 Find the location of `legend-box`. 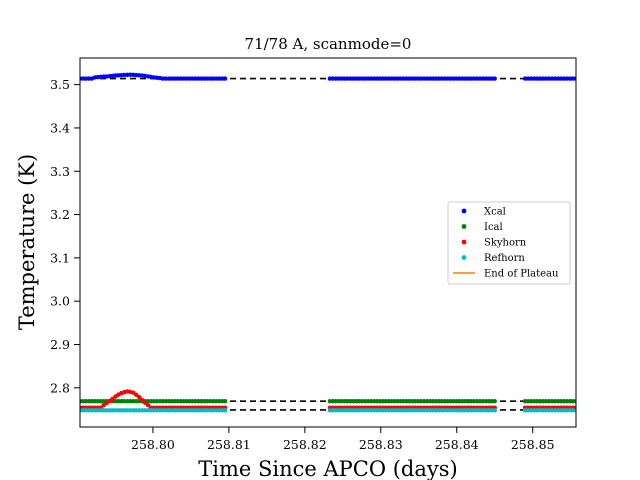

legend-box is located at coordinates (509, 243).